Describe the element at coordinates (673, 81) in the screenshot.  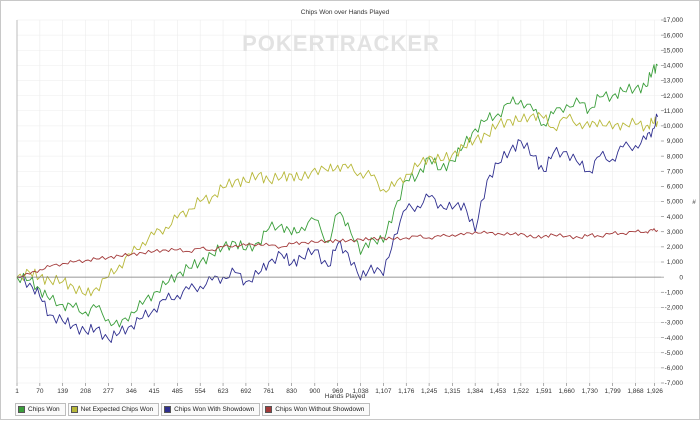
I see `y-tick-label: 13,000` at that location.